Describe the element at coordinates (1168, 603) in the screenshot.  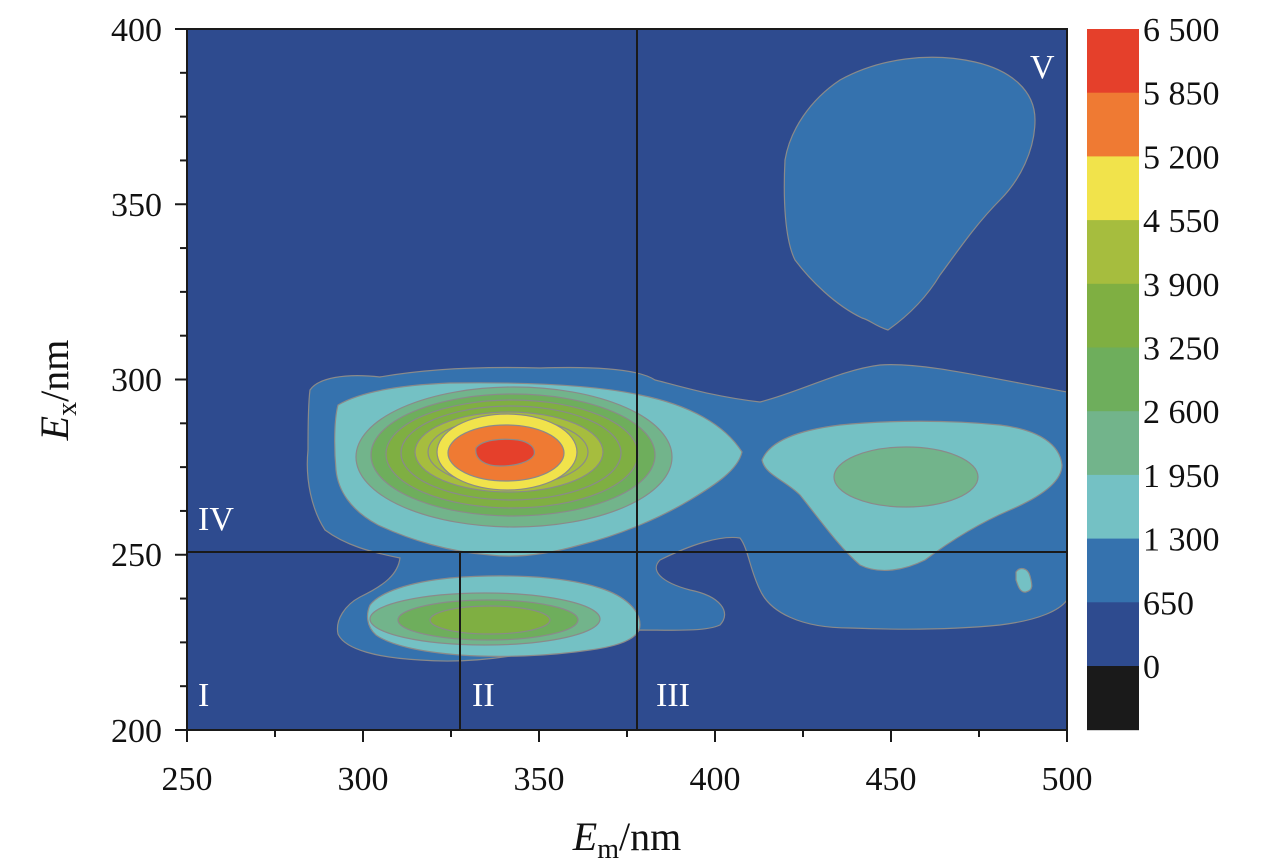
I see `colorbar-label: 650` at that location.